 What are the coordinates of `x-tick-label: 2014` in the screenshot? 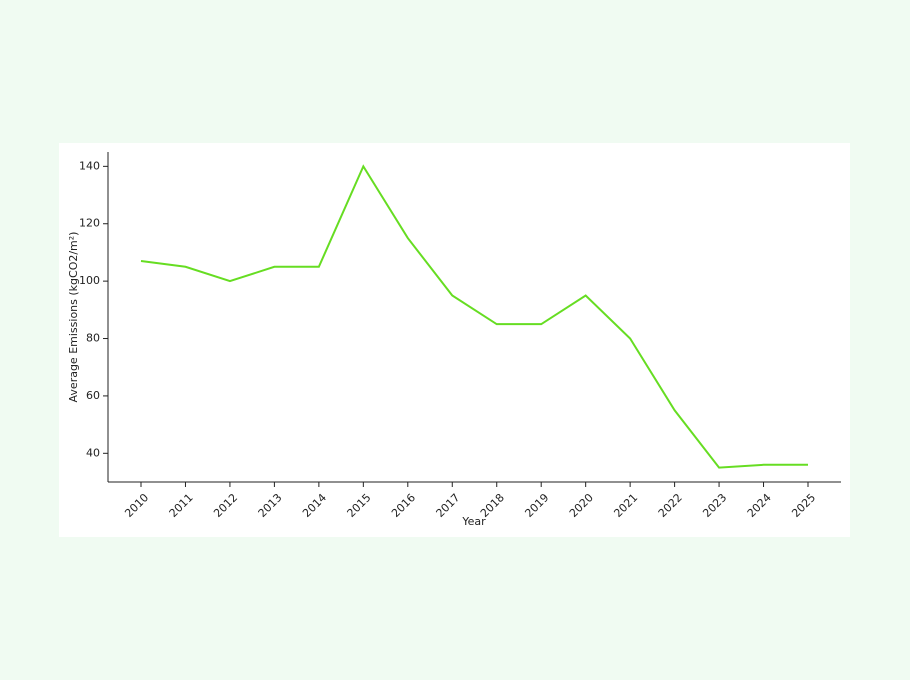 It's located at (314, 505).